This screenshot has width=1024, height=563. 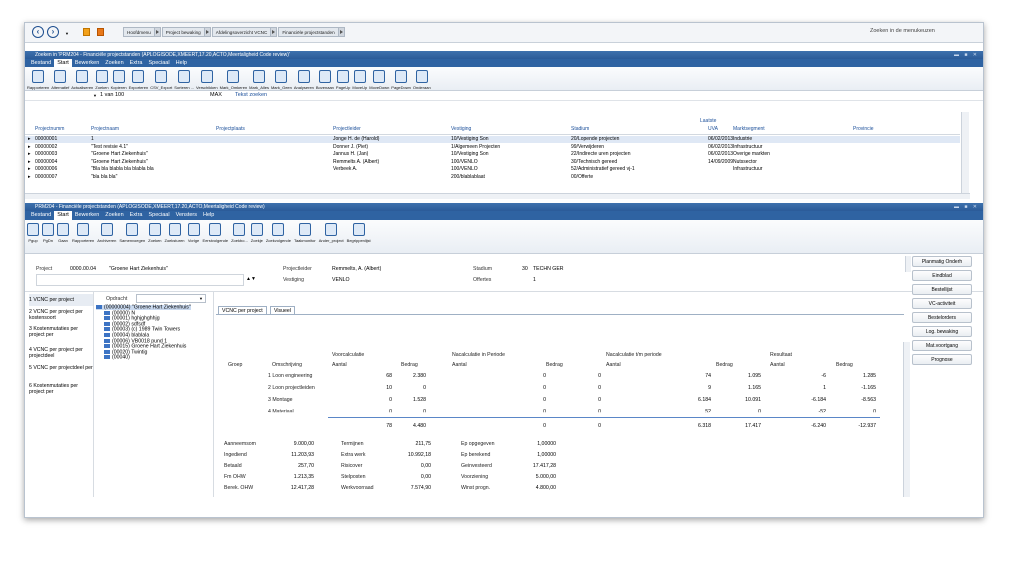 What do you see at coordinates (145, 346) in the screenshot?
I see `tree-node: (00015) Groene Hart Ziekenhuis` at bounding box center [145, 346].